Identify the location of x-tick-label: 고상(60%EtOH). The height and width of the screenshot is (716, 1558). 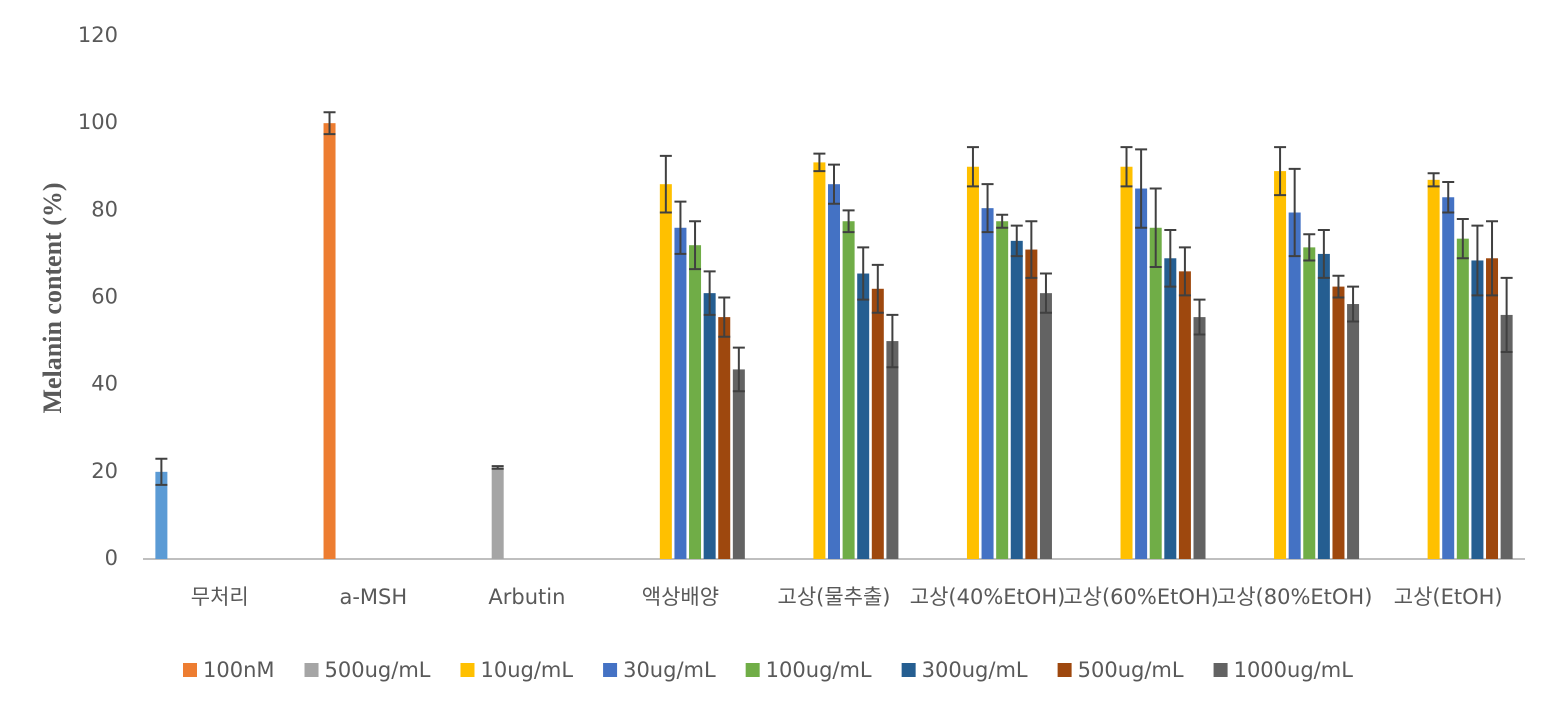
(1141, 597).